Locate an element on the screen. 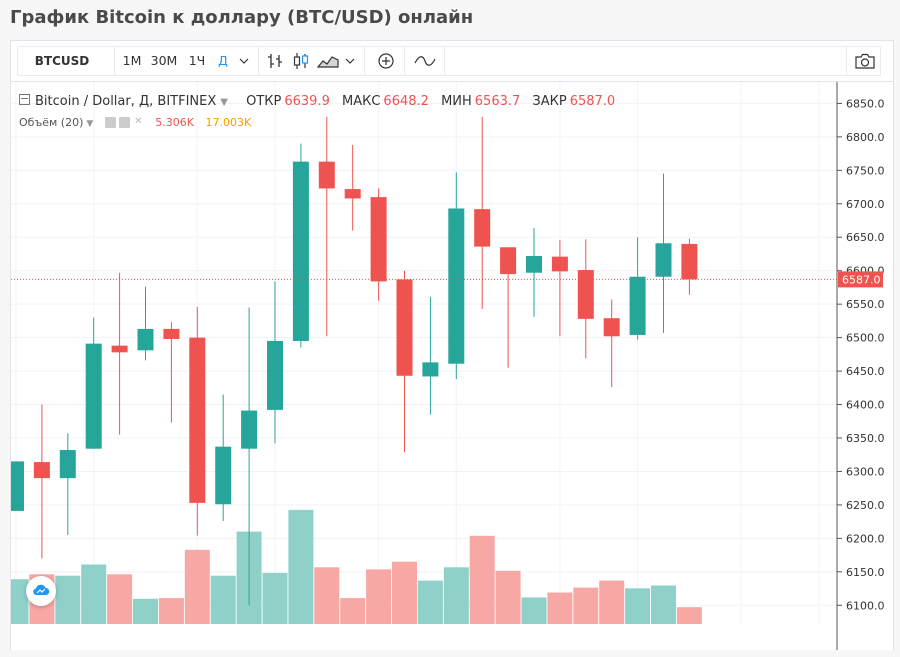 The width and height of the screenshot is (900, 657). tradingview-logo is located at coordinates (41, 591).